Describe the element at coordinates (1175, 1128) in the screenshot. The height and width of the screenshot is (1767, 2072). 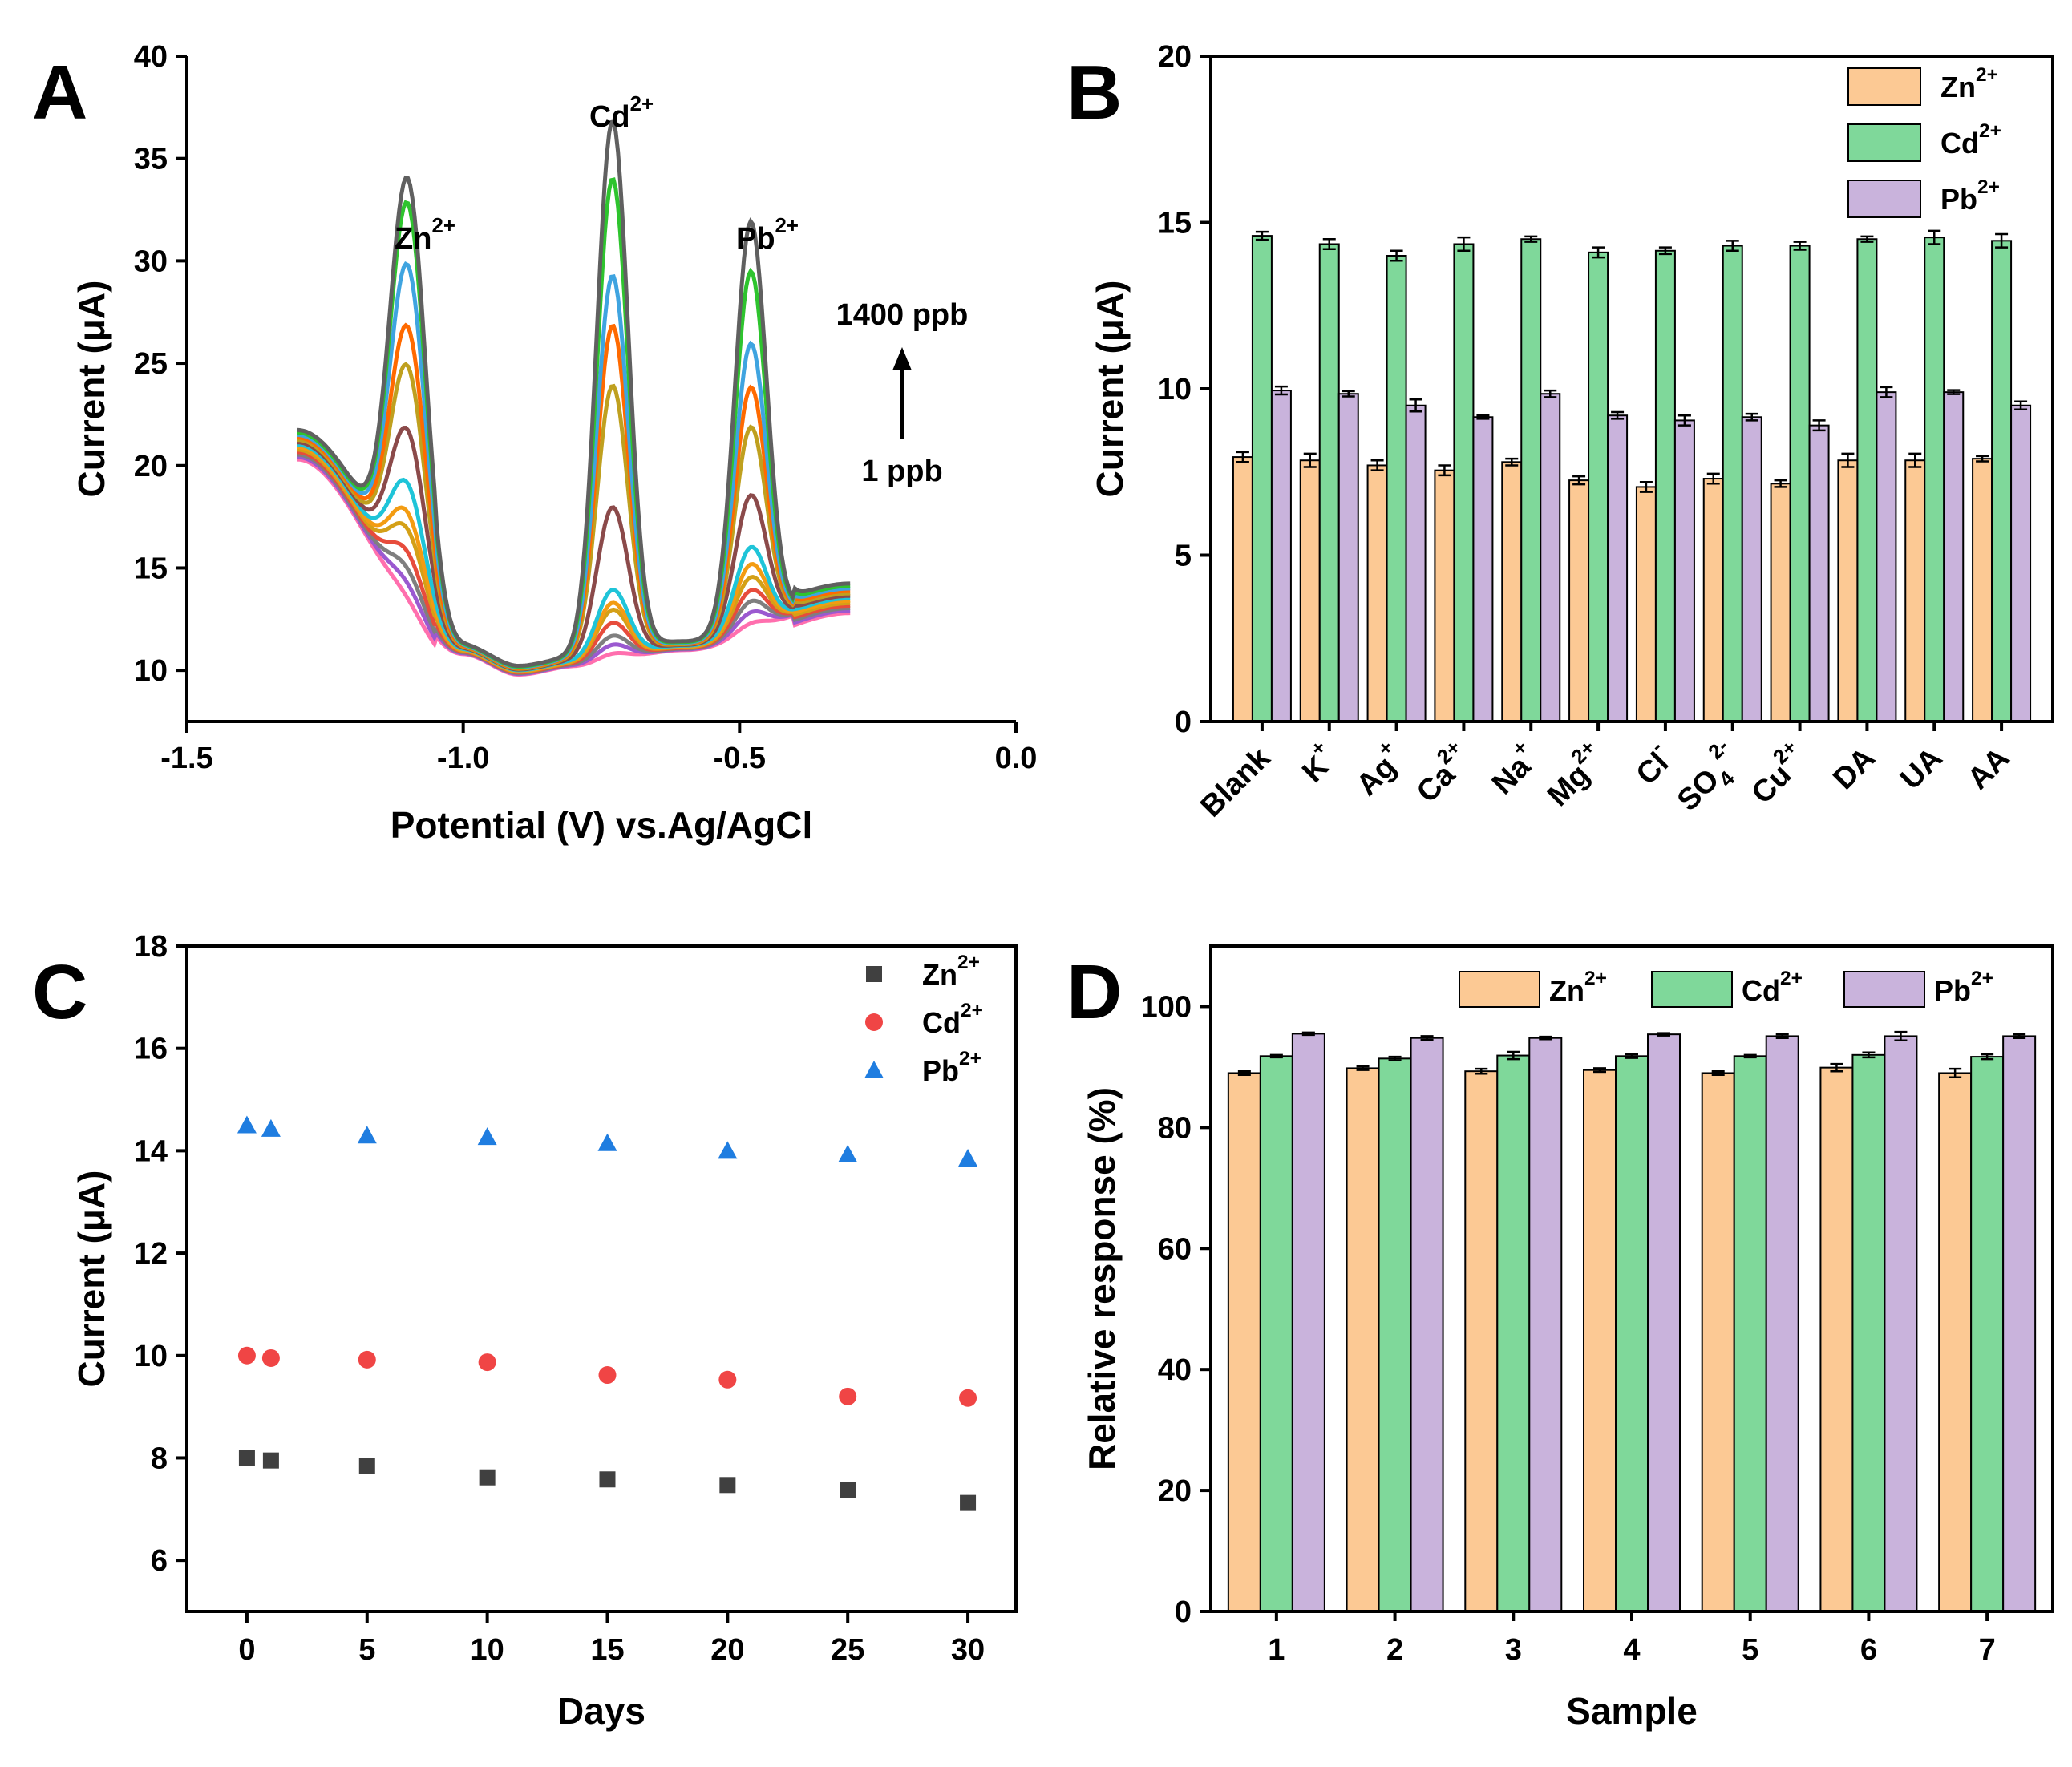
I see `y-tick-label: 80` at that location.